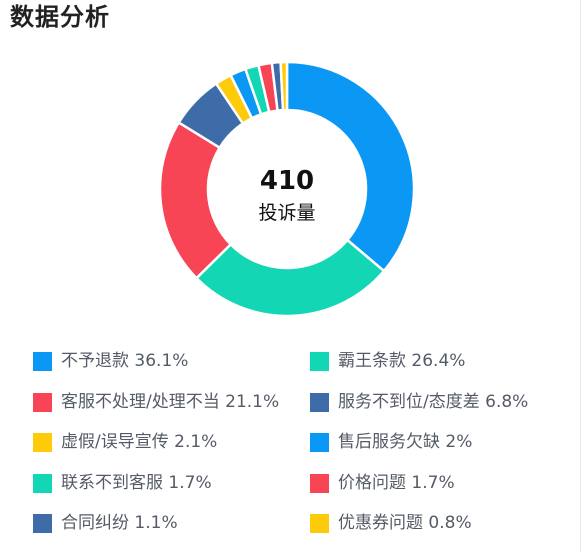  I want to click on legend-item: 客服不处理/处理不当 21.1%, so click(156, 402).